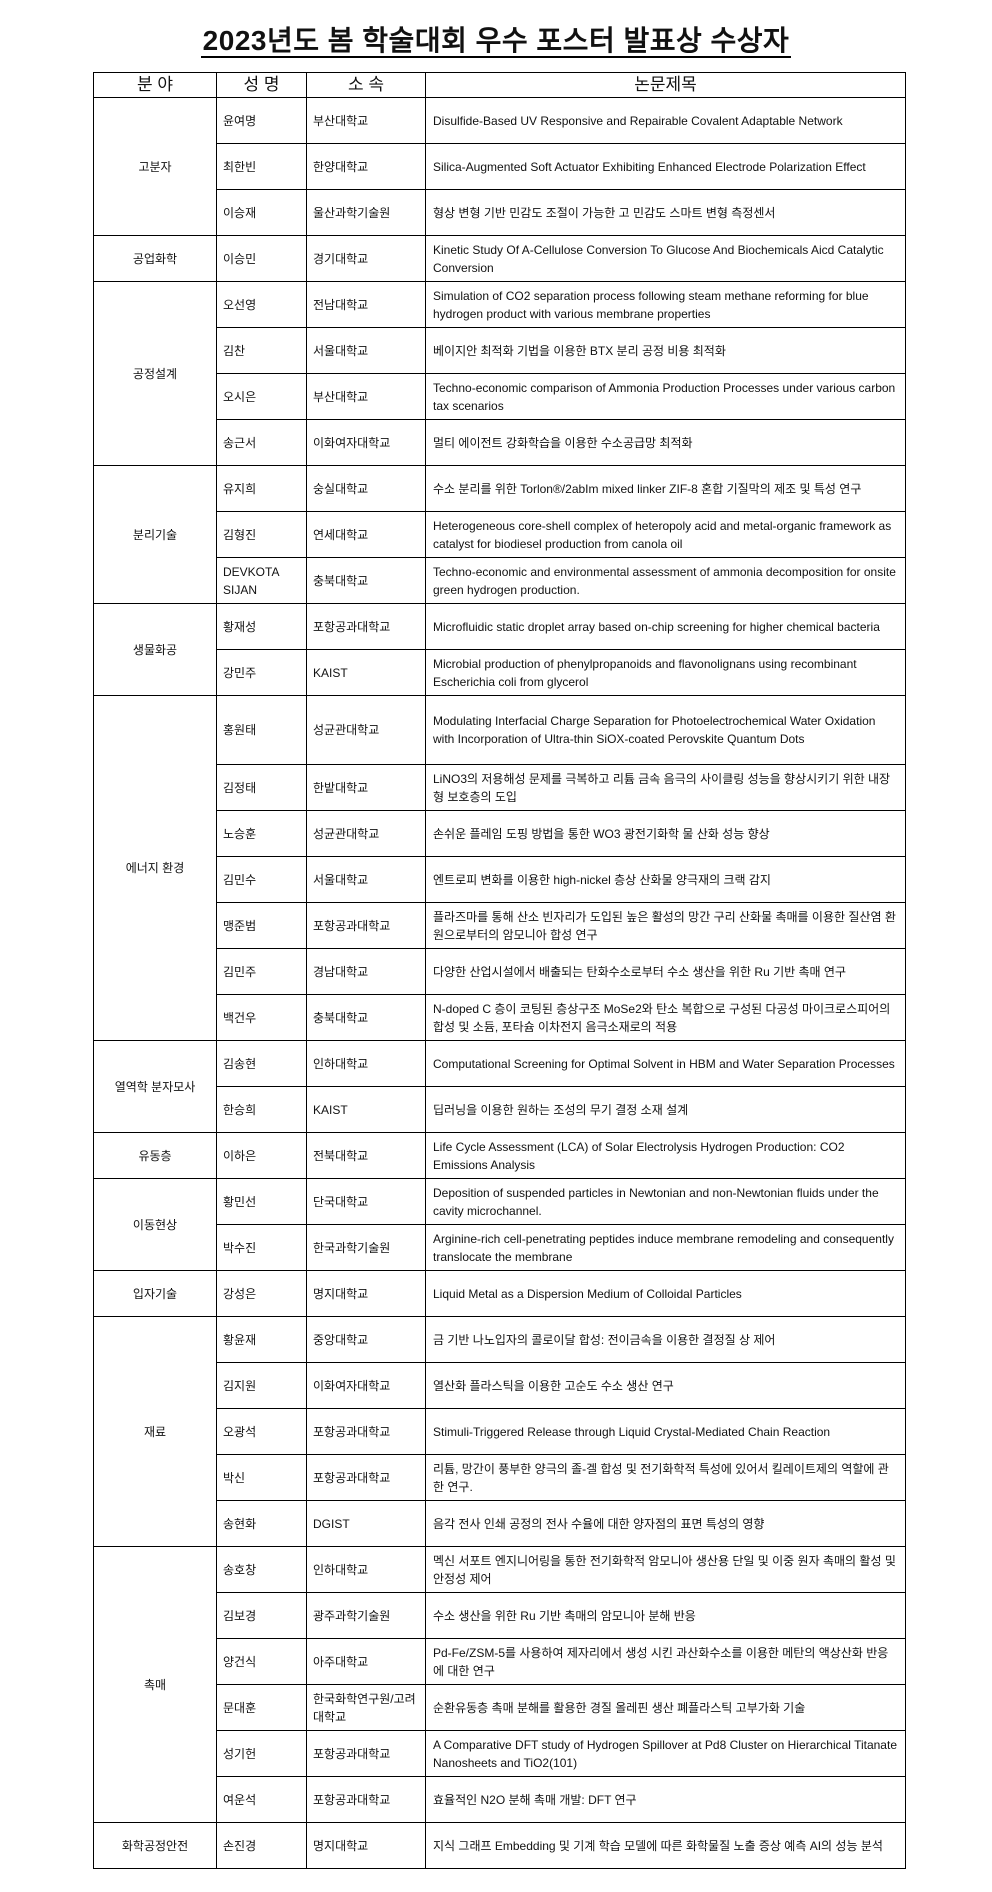 The width and height of the screenshot is (992, 1892). What do you see at coordinates (261, 1017) in the screenshot?
I see `name-cell: 백건우` at bounding box center [261, 1017].